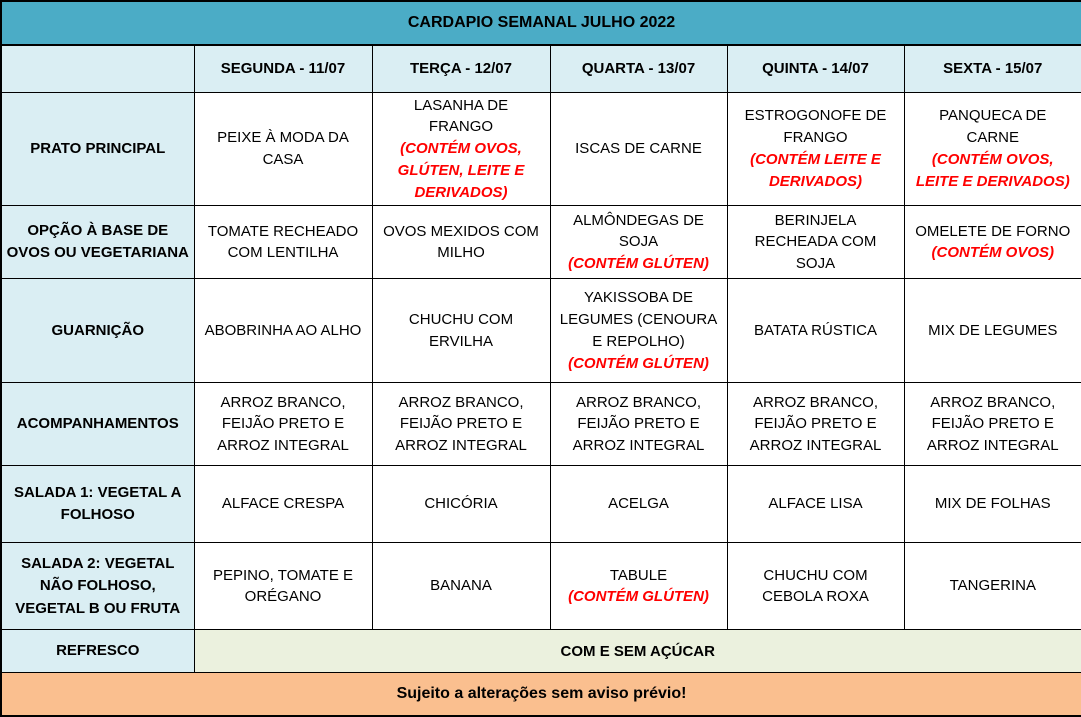 Image resolution: width=1081 pixels, height=717 pixels. Describe the element at coordinates (992, 170) in the screenshot. I see `allergen-note: (CONTÉM OVOS, LEITE E DERIVADOS)` at that location.